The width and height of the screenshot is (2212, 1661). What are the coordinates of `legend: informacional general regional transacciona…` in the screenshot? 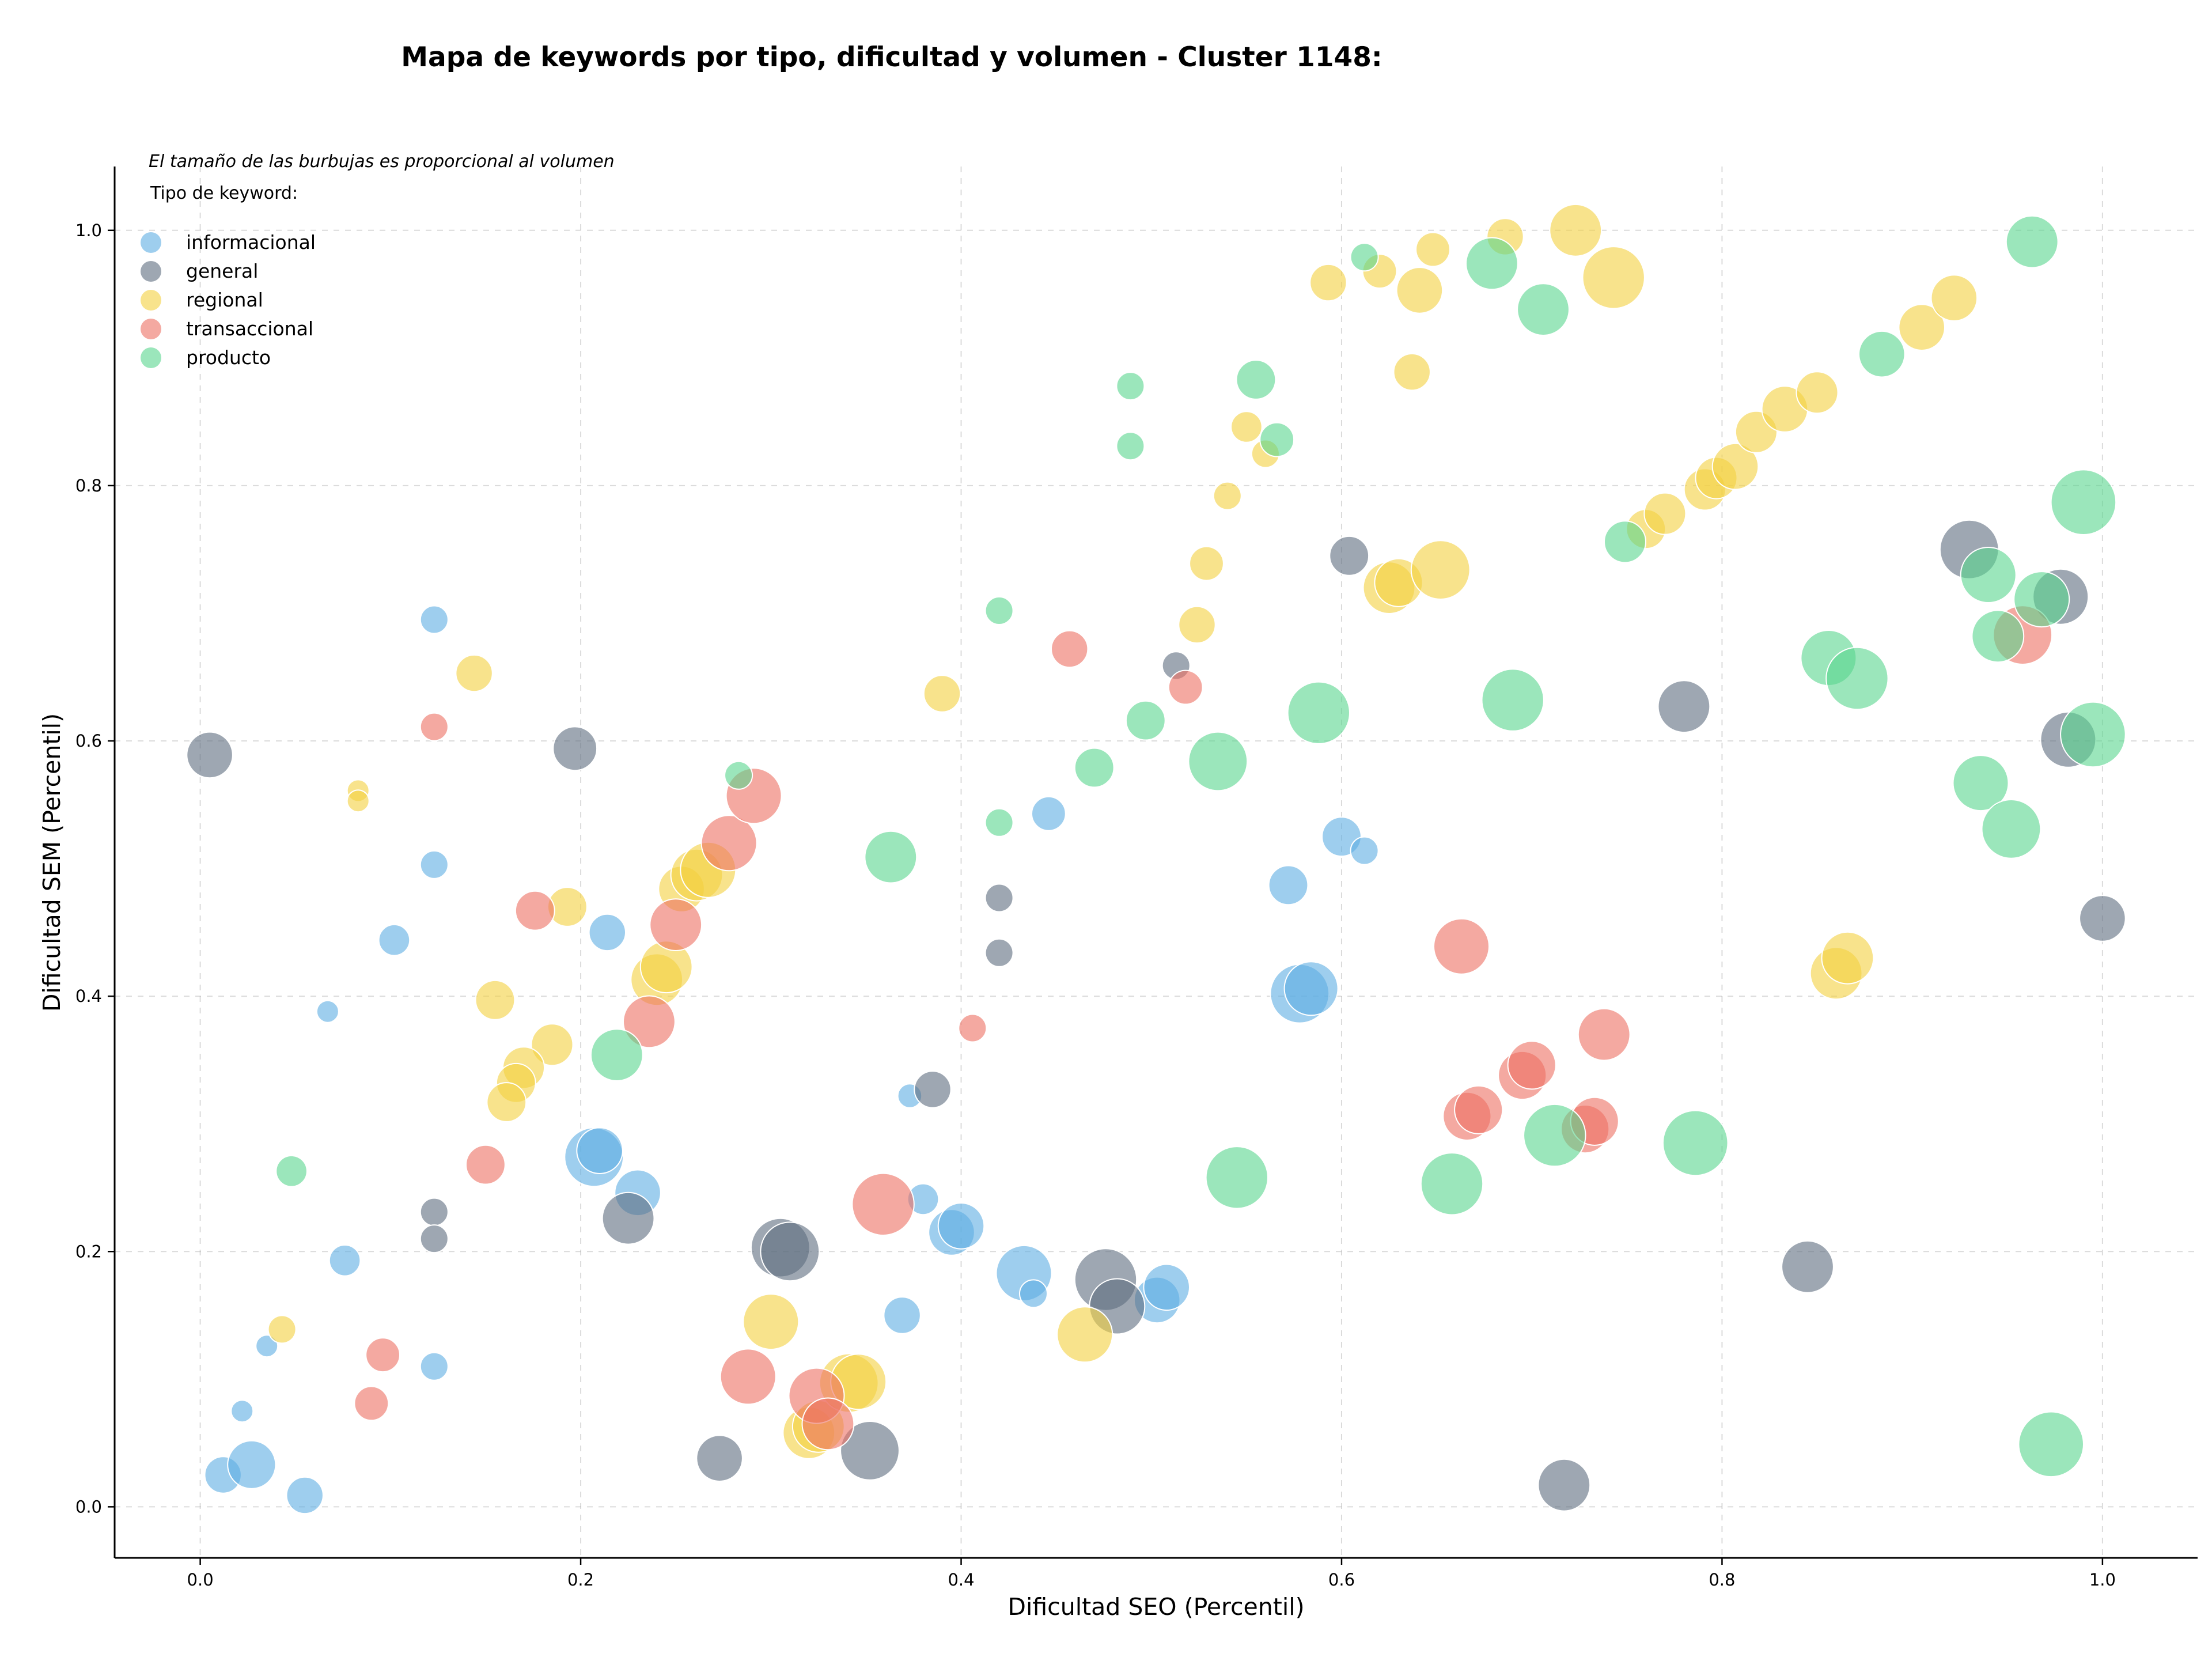 It's located at (228, 300).